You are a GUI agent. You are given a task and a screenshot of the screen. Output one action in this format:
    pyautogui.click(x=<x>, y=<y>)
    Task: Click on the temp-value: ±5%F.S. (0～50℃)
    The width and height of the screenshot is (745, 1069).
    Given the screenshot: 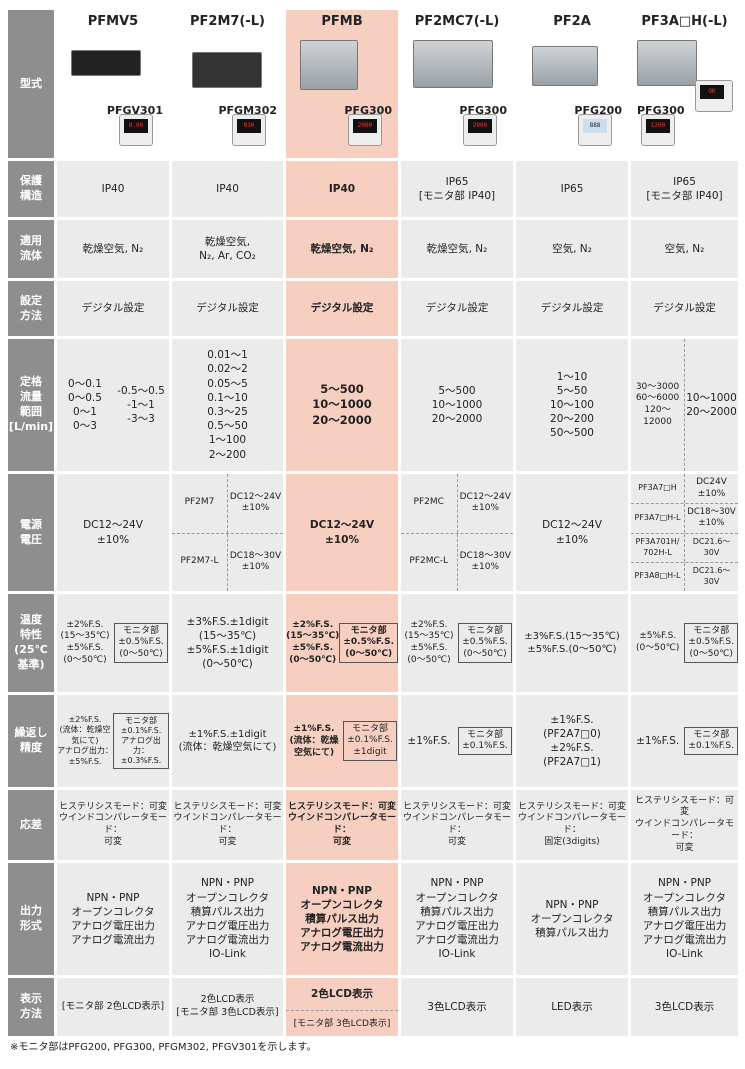 What is the action you would take?
    pyautogui.click(x=658, y=642)
    